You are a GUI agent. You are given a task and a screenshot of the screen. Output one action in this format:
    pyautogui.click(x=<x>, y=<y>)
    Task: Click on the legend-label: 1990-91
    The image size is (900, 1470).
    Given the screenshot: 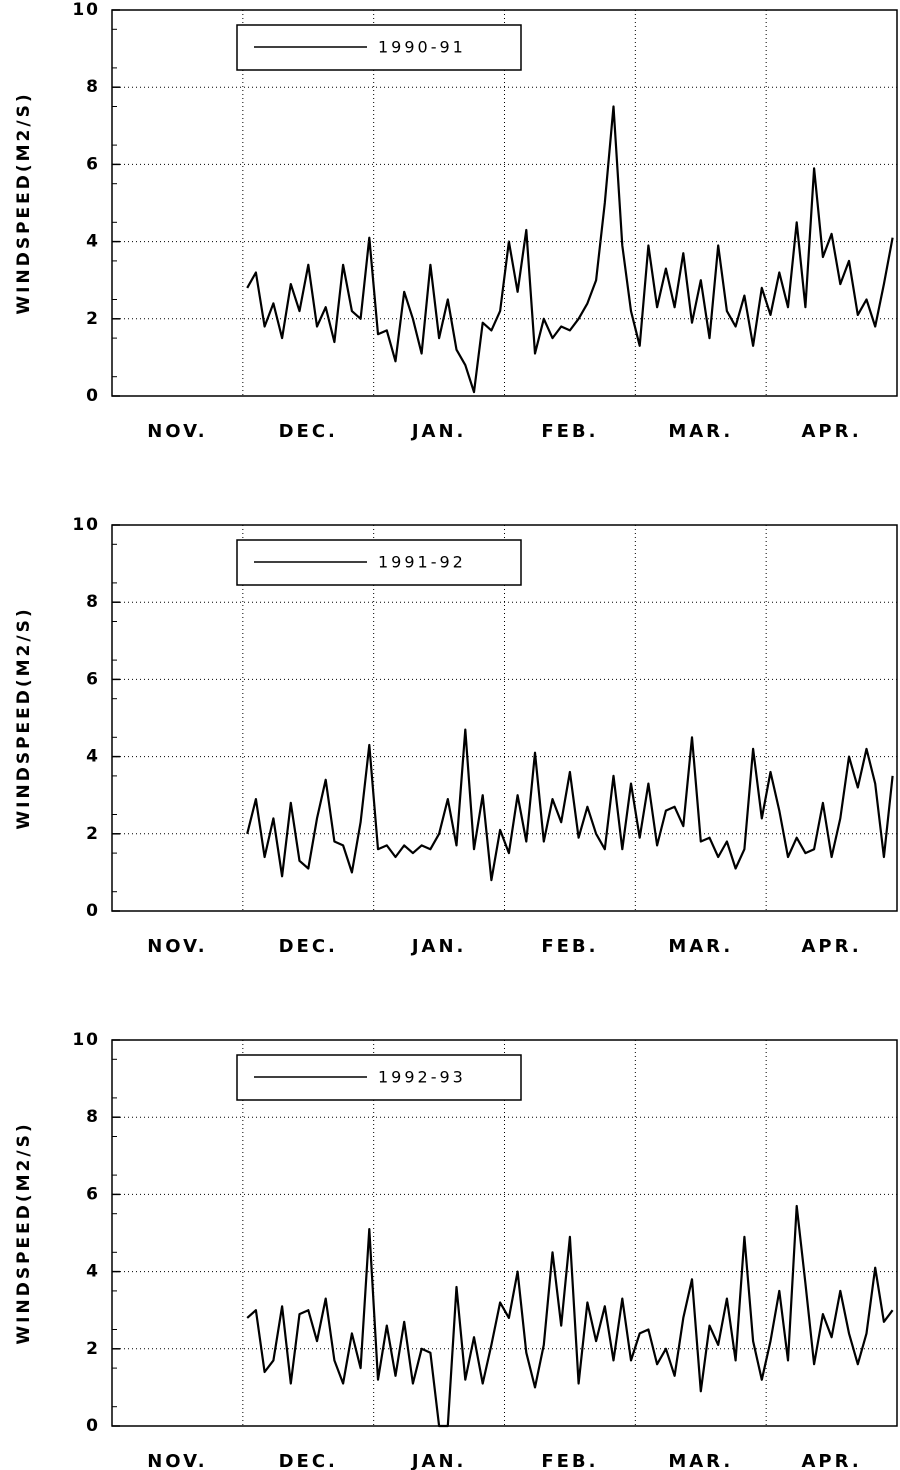 What is the action you would take?
    pyautogui.click(x=422, y=47)
    